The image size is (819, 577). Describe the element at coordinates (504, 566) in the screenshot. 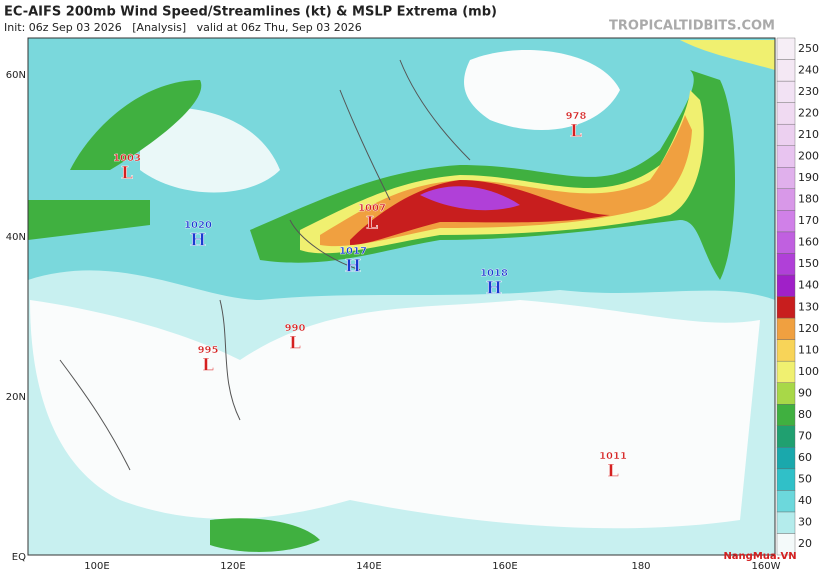

I see `lon-label: 160E` at that location.